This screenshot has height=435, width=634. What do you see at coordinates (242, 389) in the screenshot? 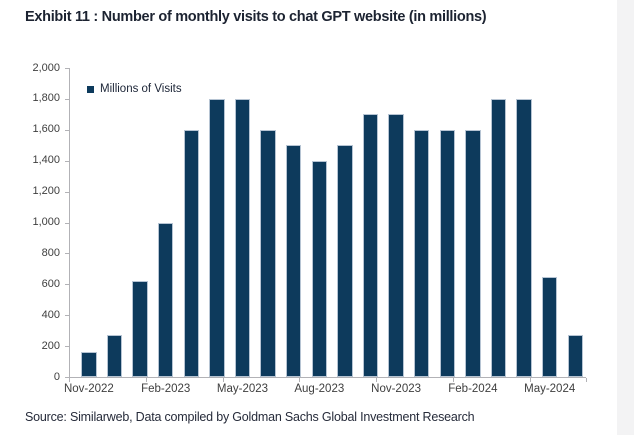
I see `x-axis-tick-label: May-2023` at bounding box center [242, 389].